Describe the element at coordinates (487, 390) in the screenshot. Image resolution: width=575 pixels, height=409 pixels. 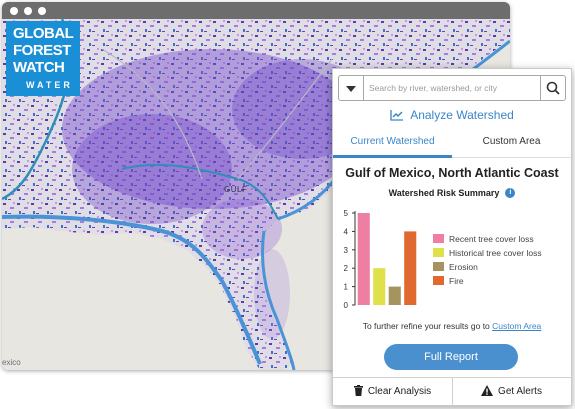
I see `warning-icon` at that location.